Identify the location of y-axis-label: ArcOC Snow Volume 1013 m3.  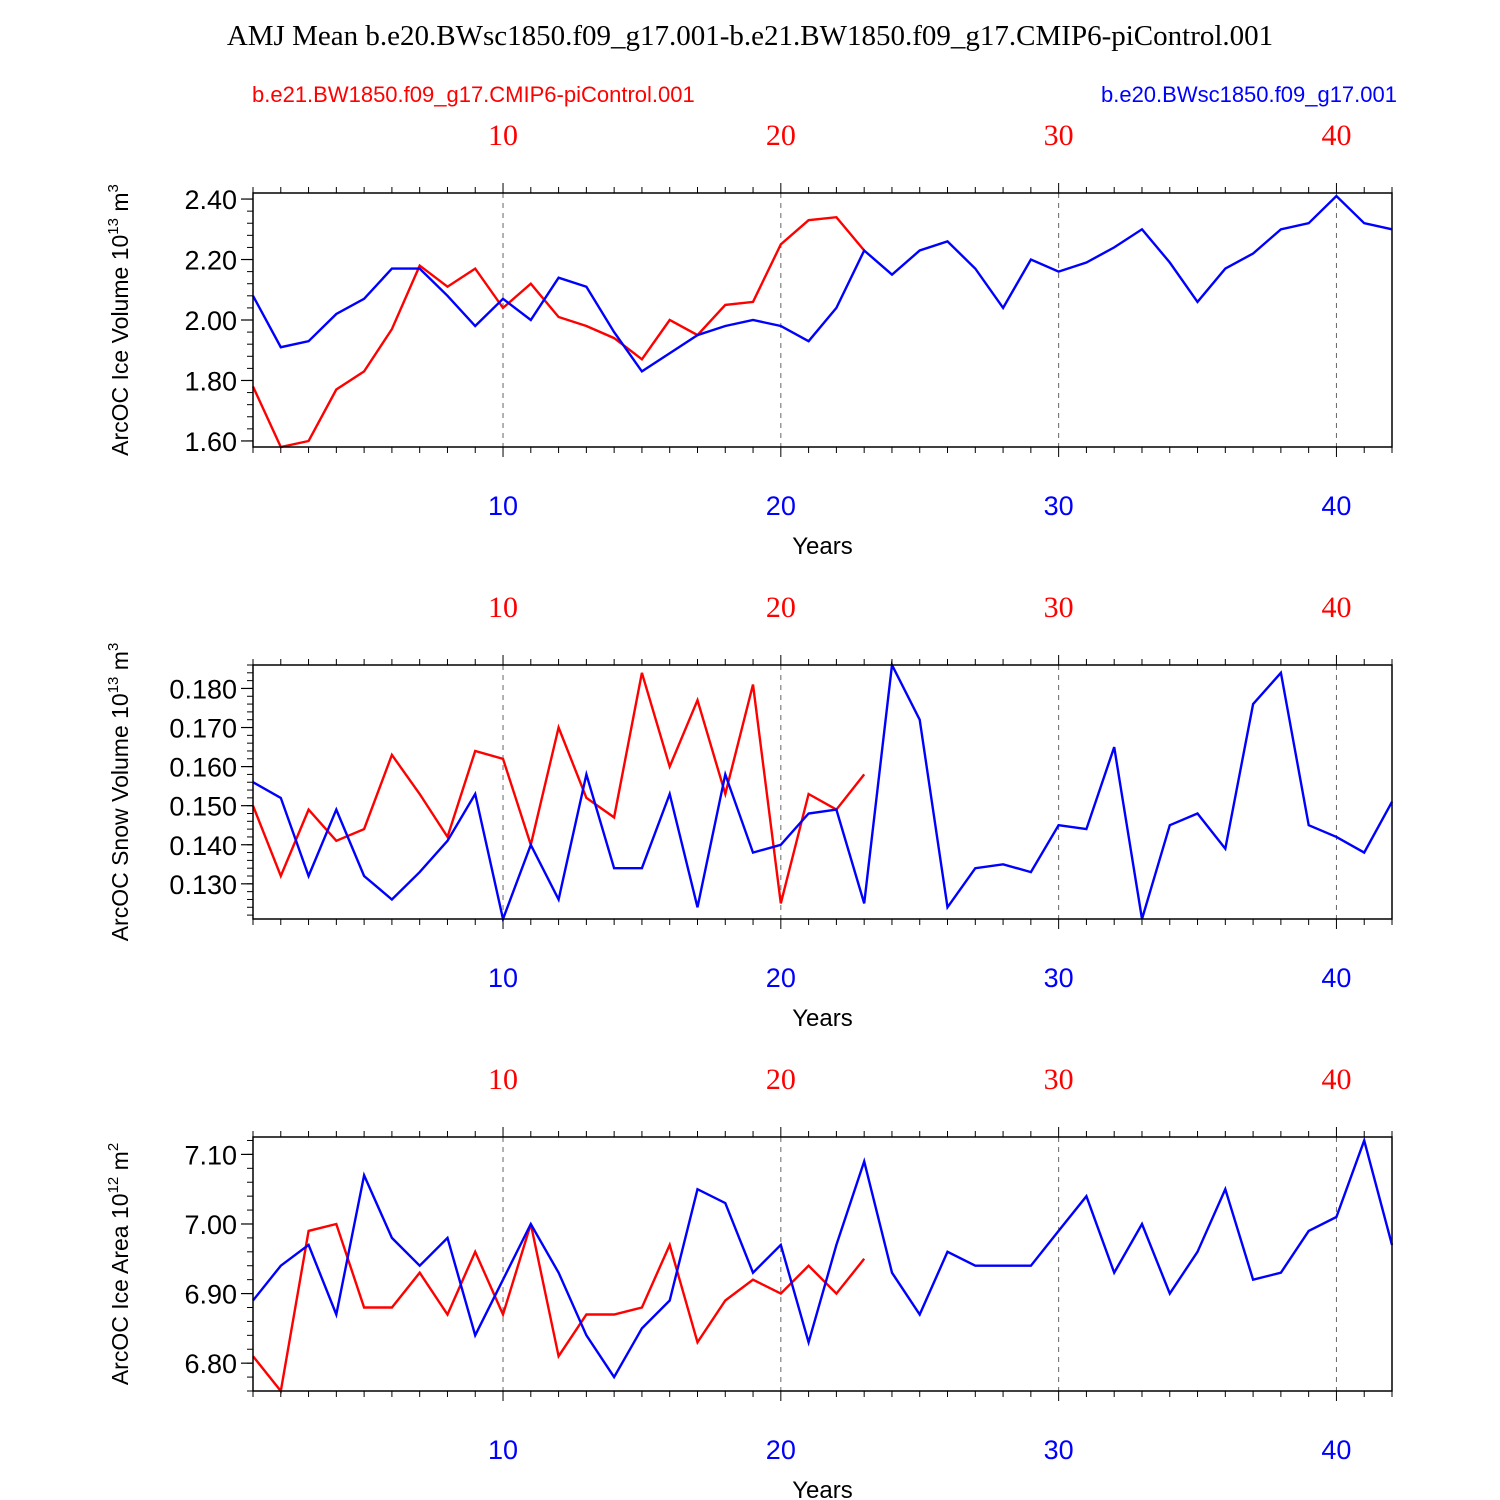
(119, 792).